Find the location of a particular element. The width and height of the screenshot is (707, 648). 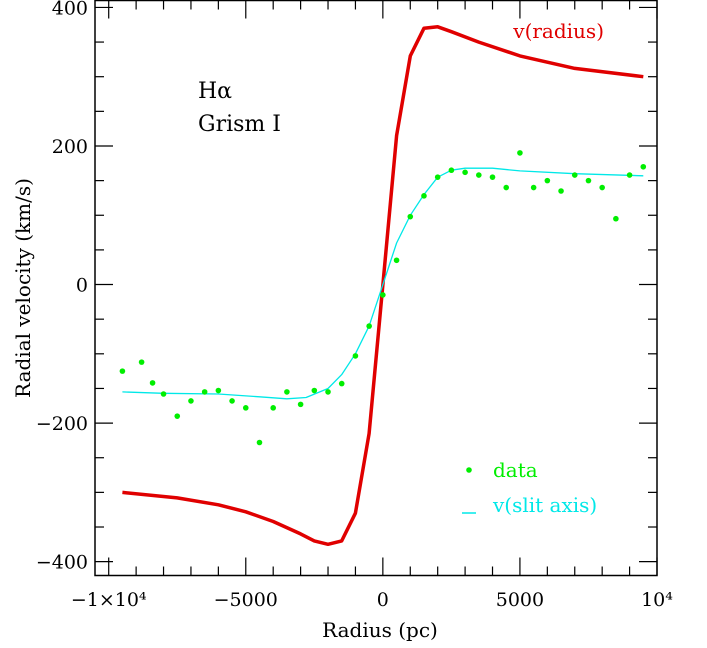

annotation-text: Hα is located at coordinates (215, 91).